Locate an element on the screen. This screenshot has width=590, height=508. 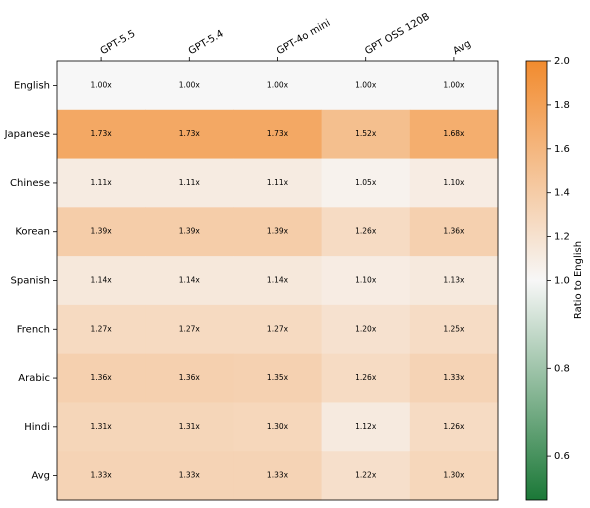
x-tick-label: GPT OSS 120B is located at coordinates (397, 34).